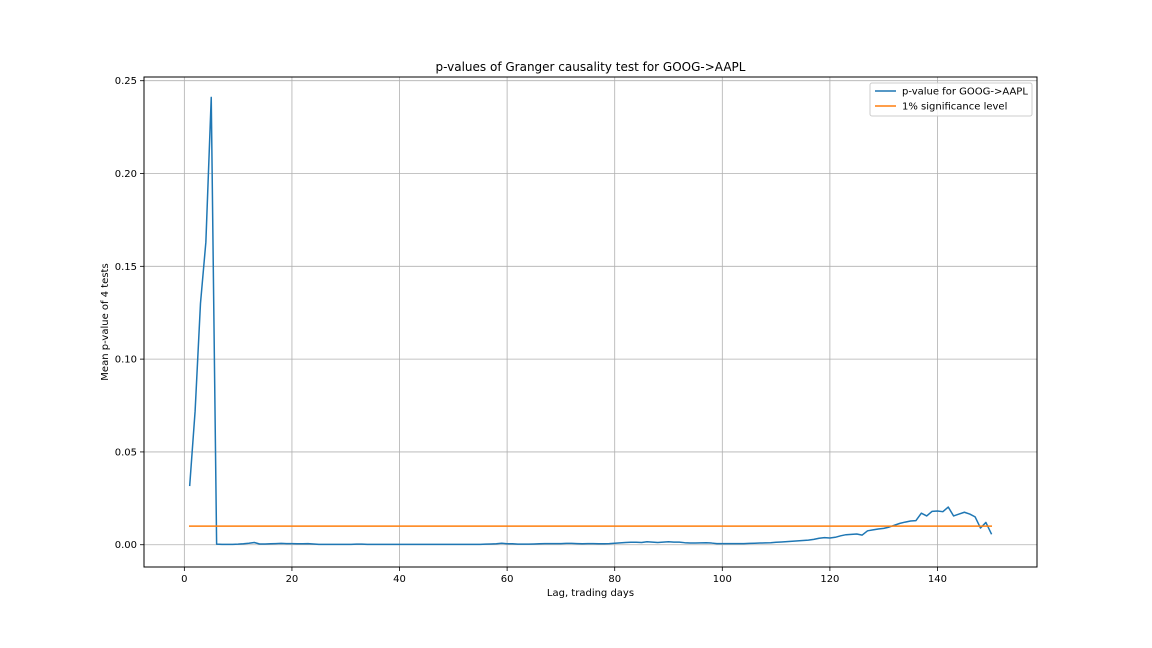 The image size is (1152, 648). What do you see at coordinates (126, 267) in the screenshot?
I see `y-tick-label: 0.15` at bounding box center [126, 267].